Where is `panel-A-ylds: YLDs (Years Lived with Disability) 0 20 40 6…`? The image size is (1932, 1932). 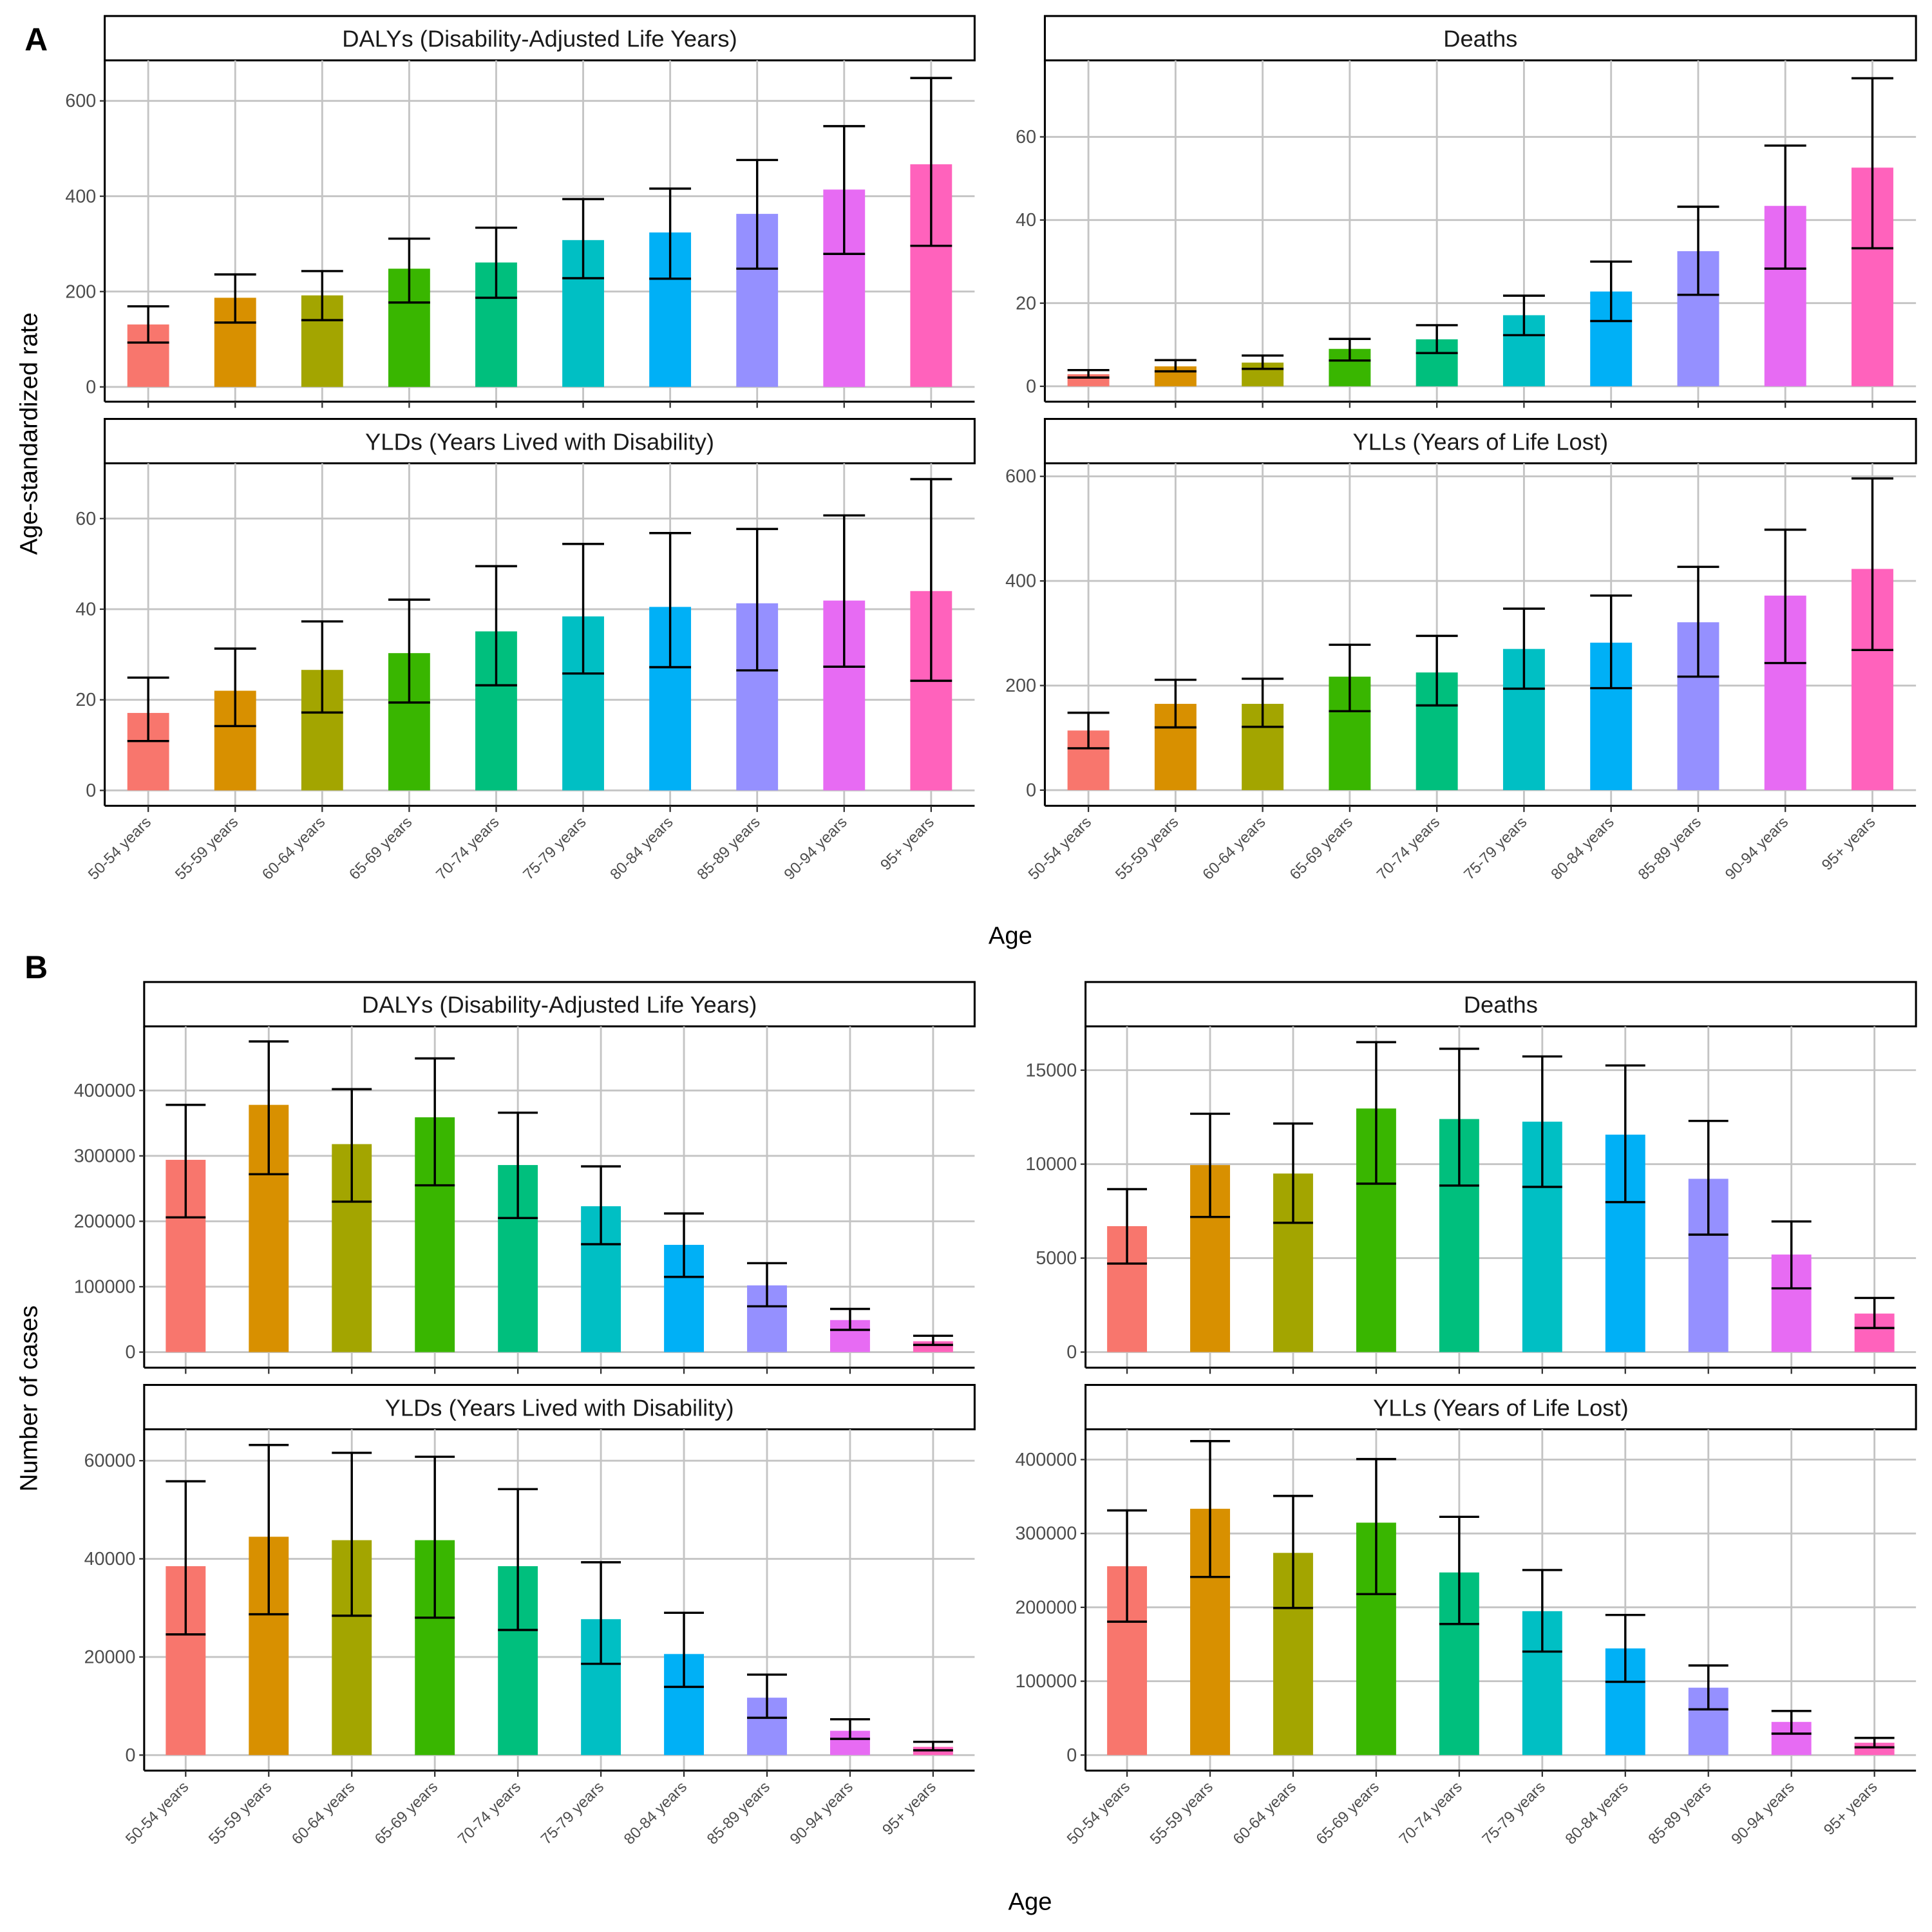
panel-A-ylds: YLDs (Years Lived with Disability) 0 20 40 6… is located at coordinates (525, 651).